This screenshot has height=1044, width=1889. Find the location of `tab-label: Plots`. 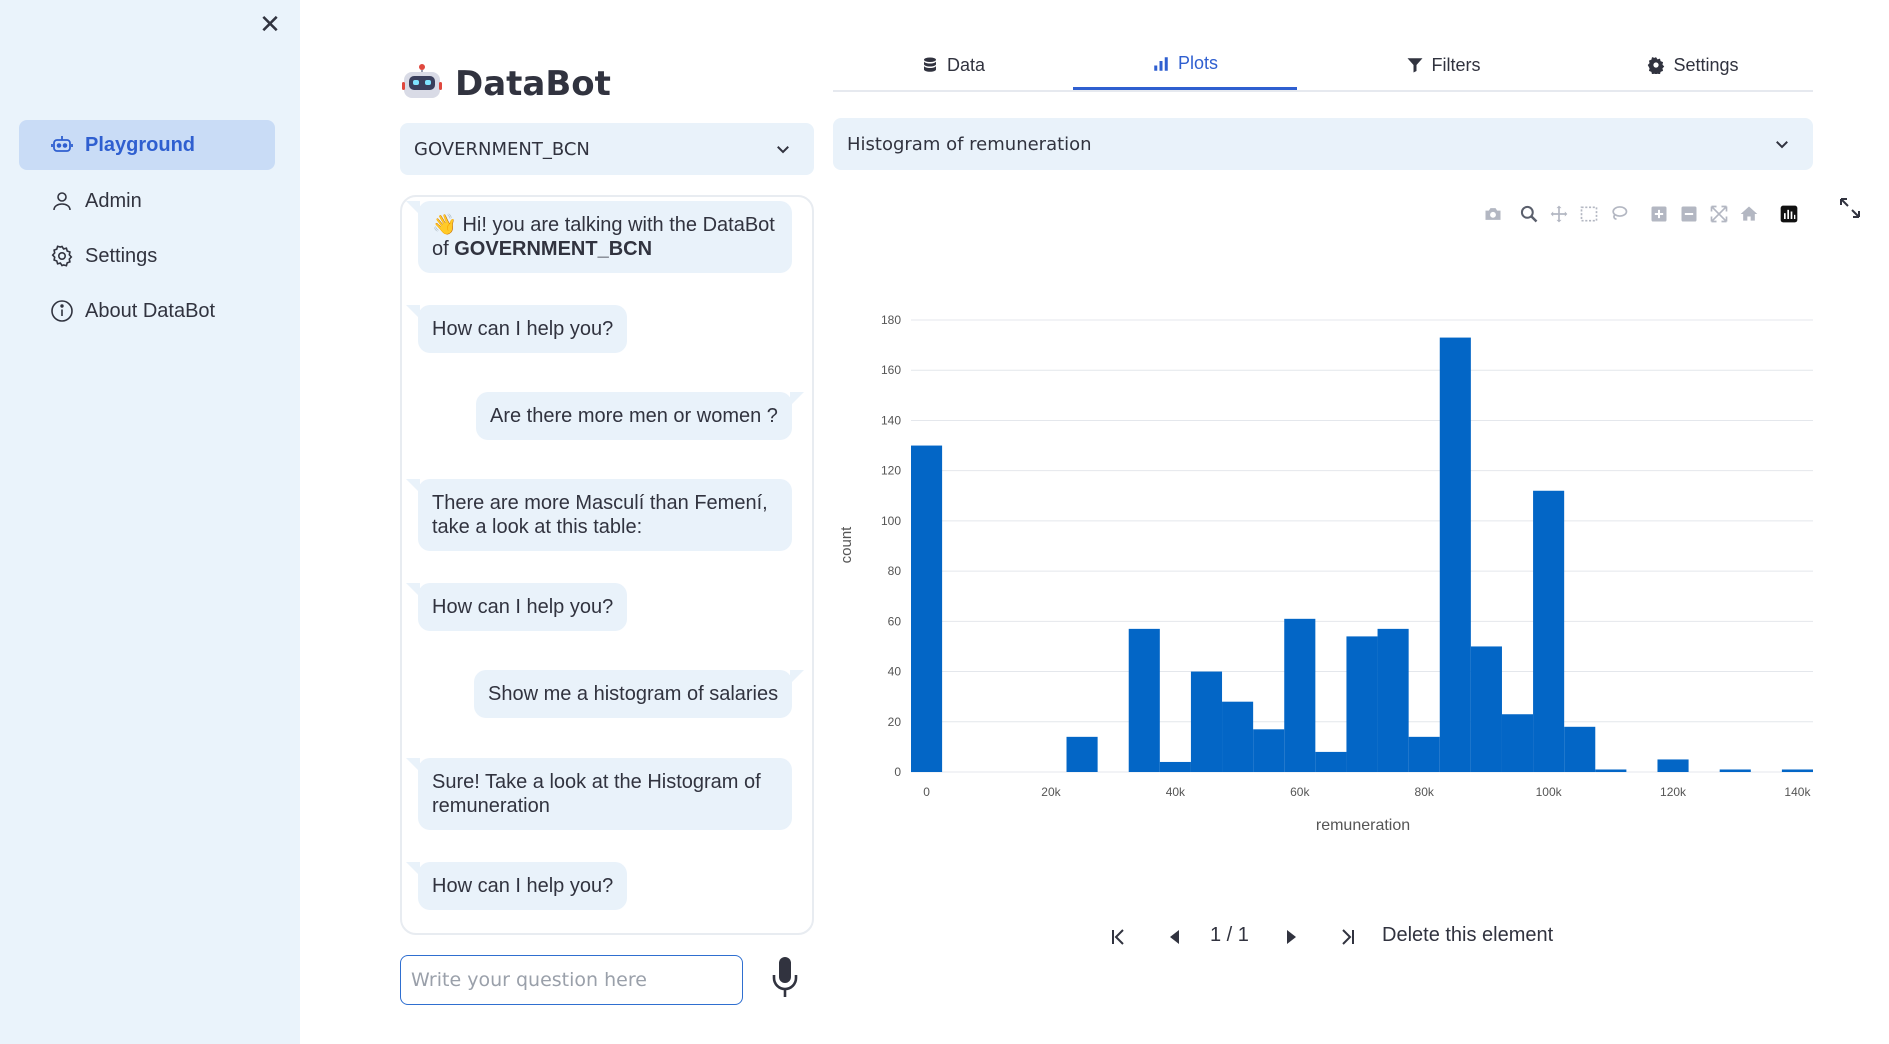

tab-label: Plots is located at coordinates (1198, 63).